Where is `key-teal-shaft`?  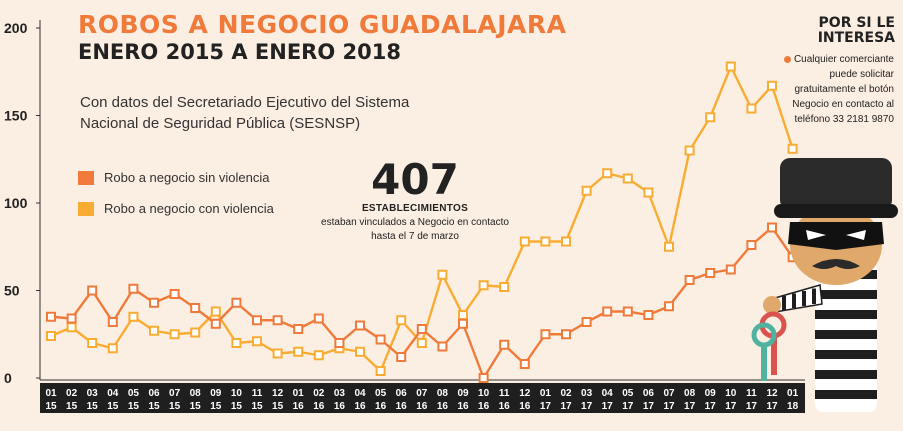 key-teal-shaft is located at coordinates (764, 362).